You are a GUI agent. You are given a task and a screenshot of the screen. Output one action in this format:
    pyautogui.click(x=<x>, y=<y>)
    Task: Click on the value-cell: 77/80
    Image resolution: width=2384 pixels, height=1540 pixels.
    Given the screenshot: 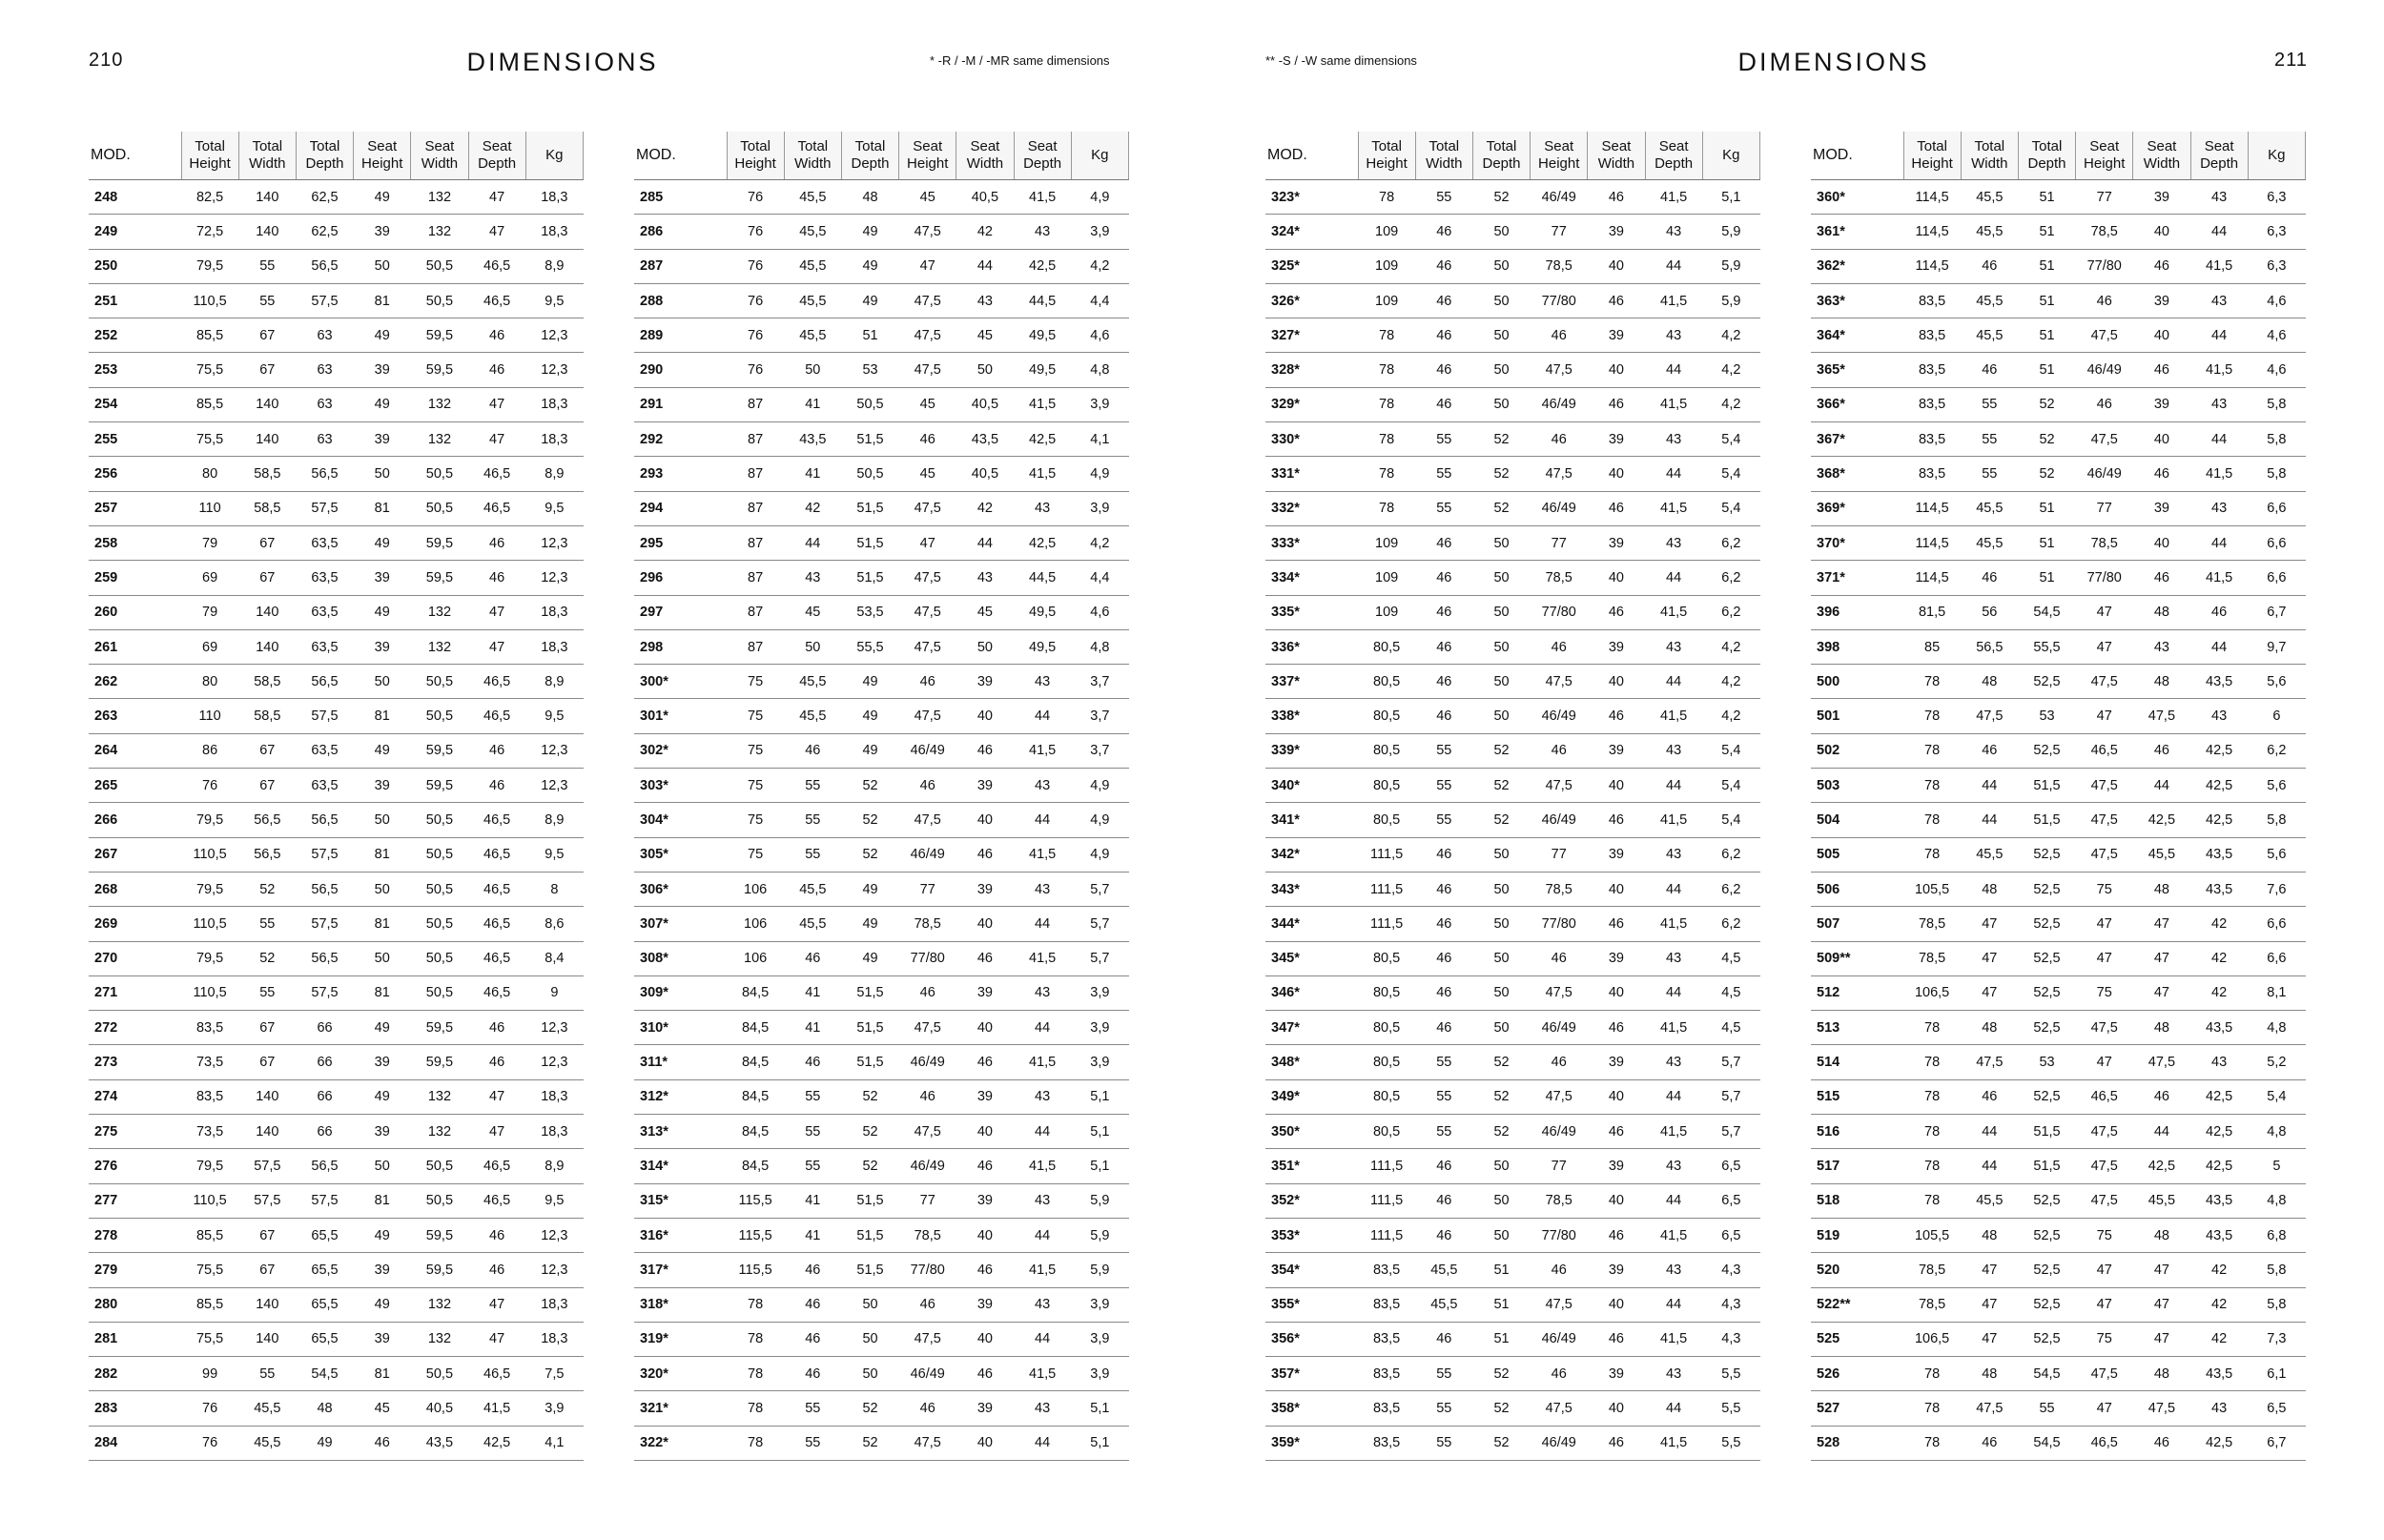 What is the action you would take?
    pyautogui.click(x=1559, y=924)
    